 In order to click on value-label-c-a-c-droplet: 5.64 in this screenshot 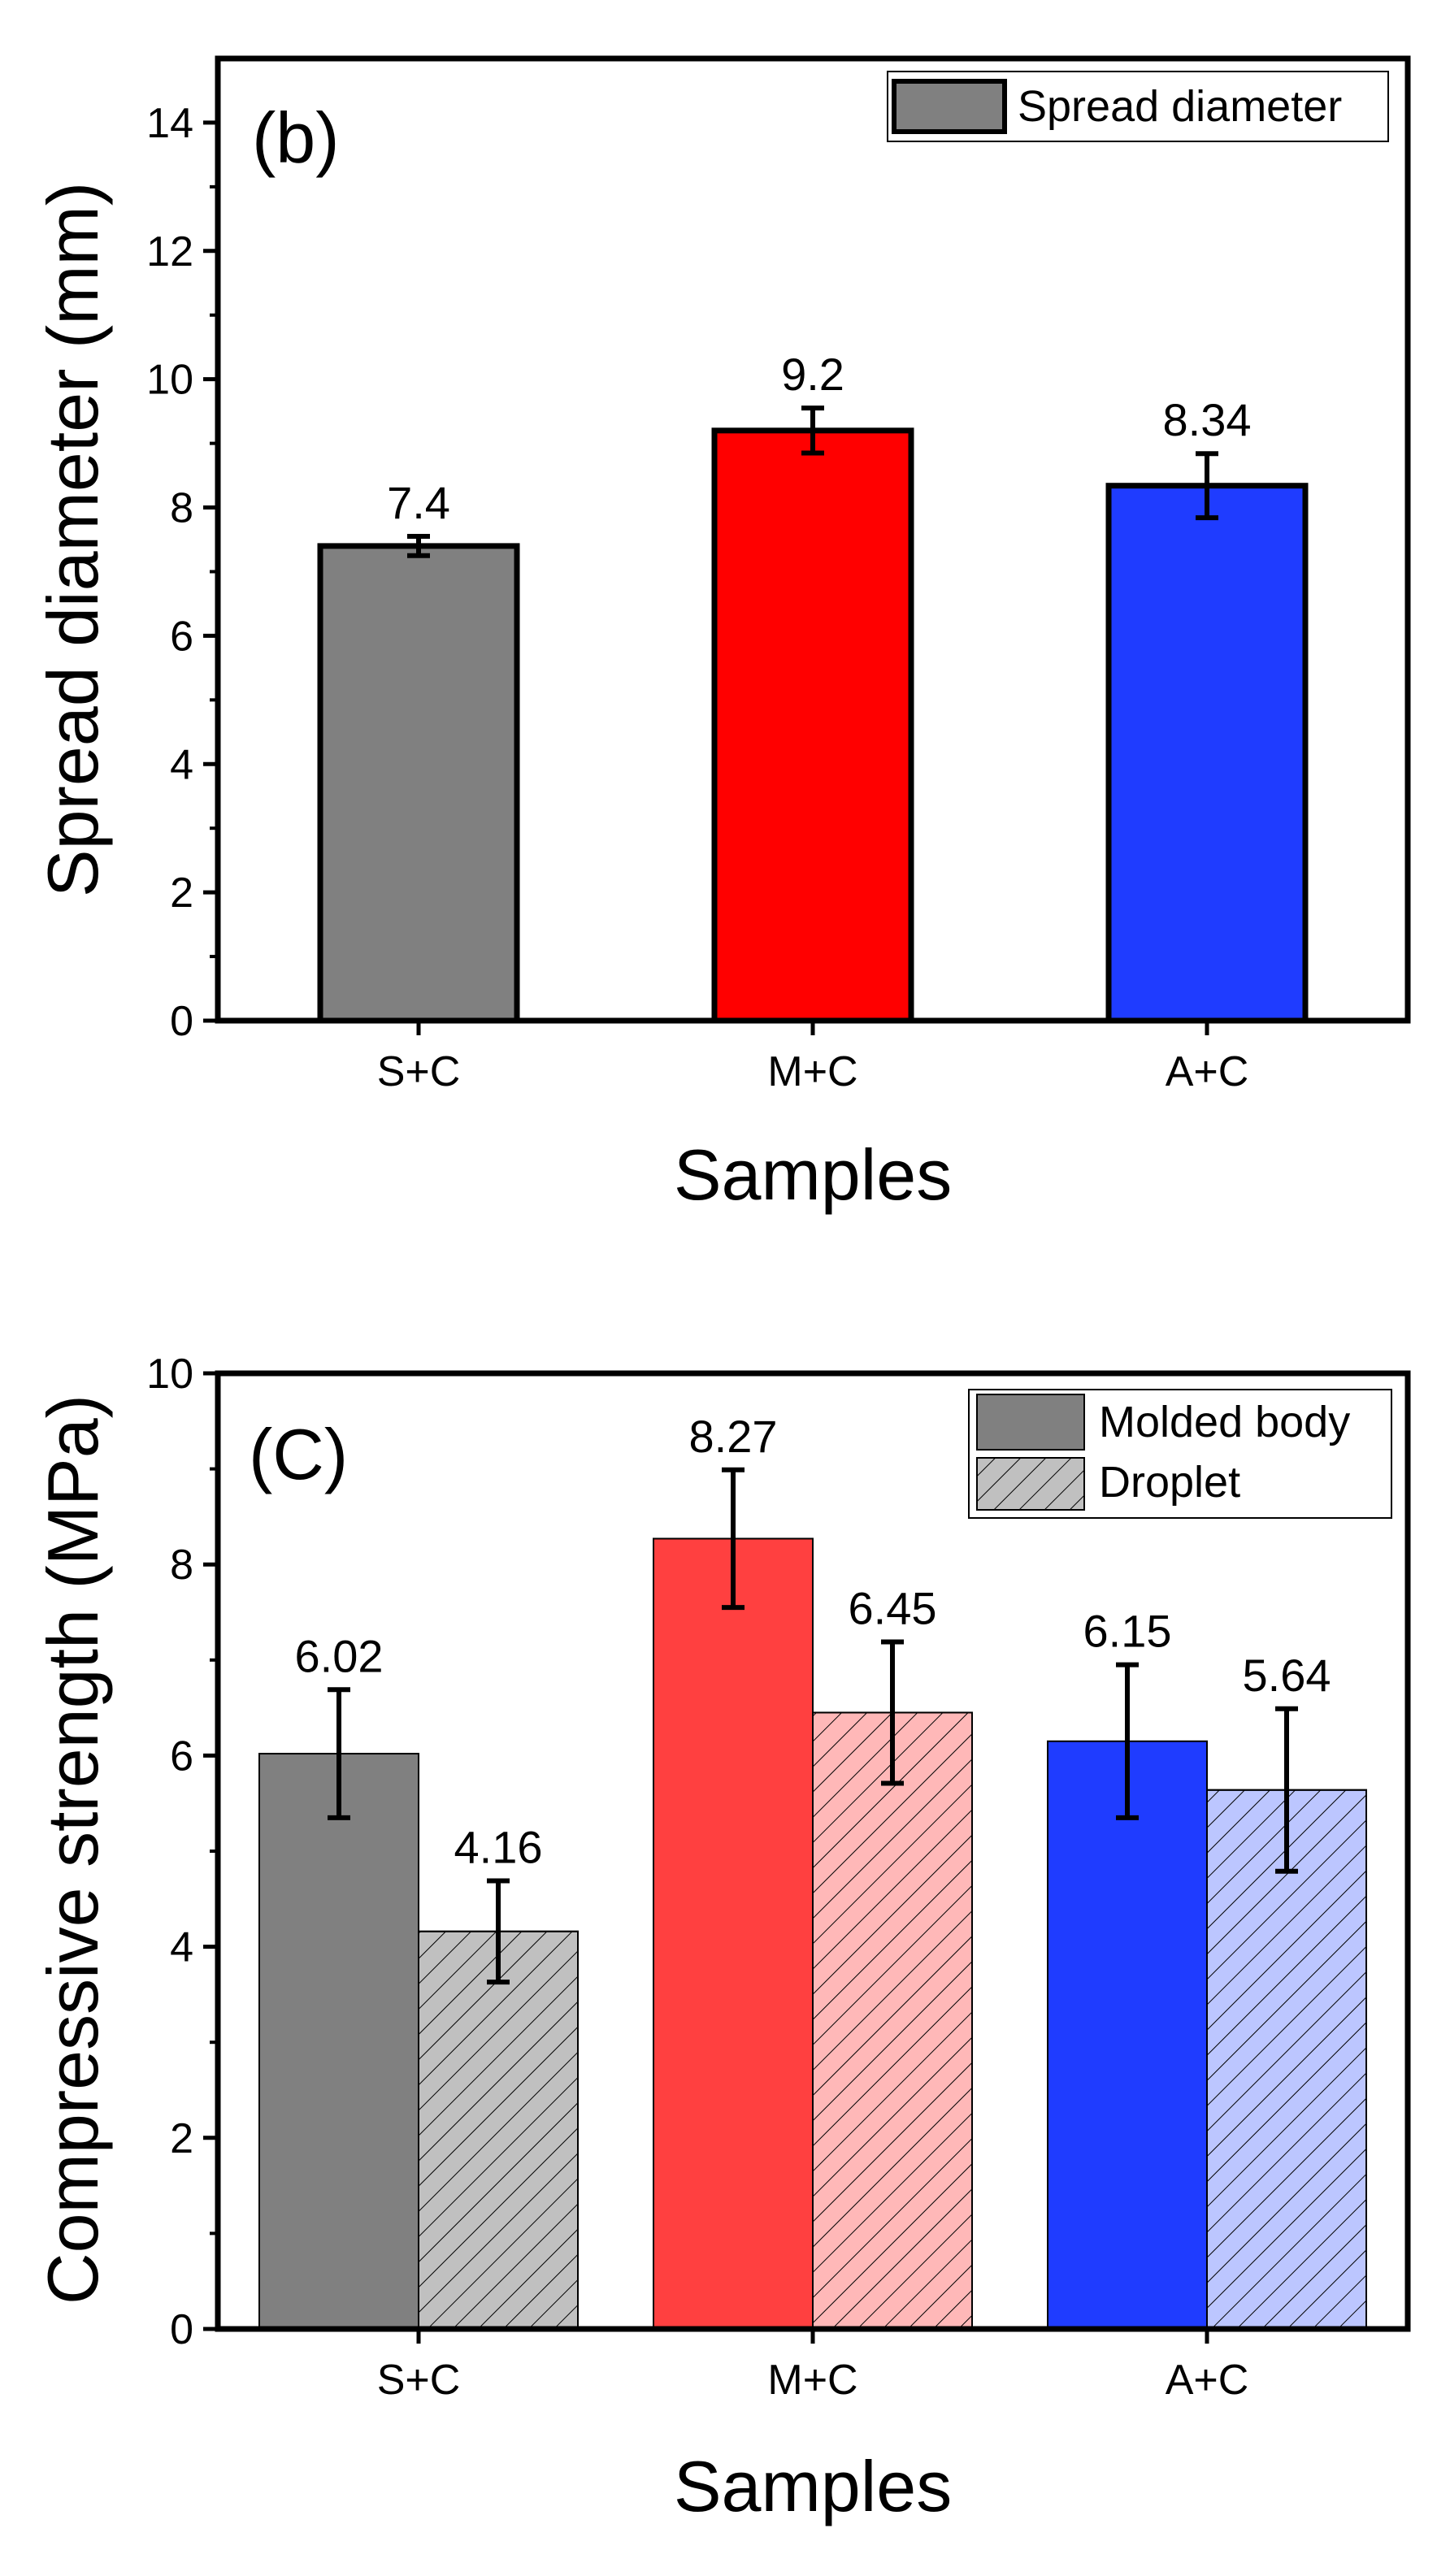, I will do `click(1287, 1675)`.